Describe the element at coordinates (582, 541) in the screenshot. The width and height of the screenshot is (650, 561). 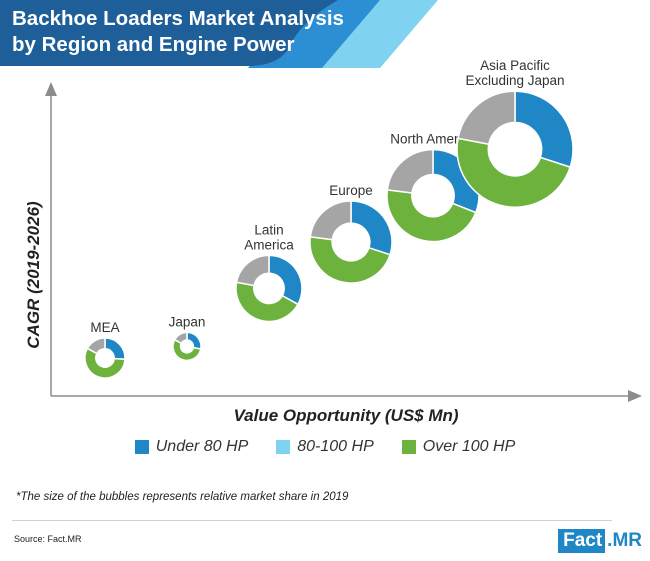
I see `logo-part-1: Fact` at that location.